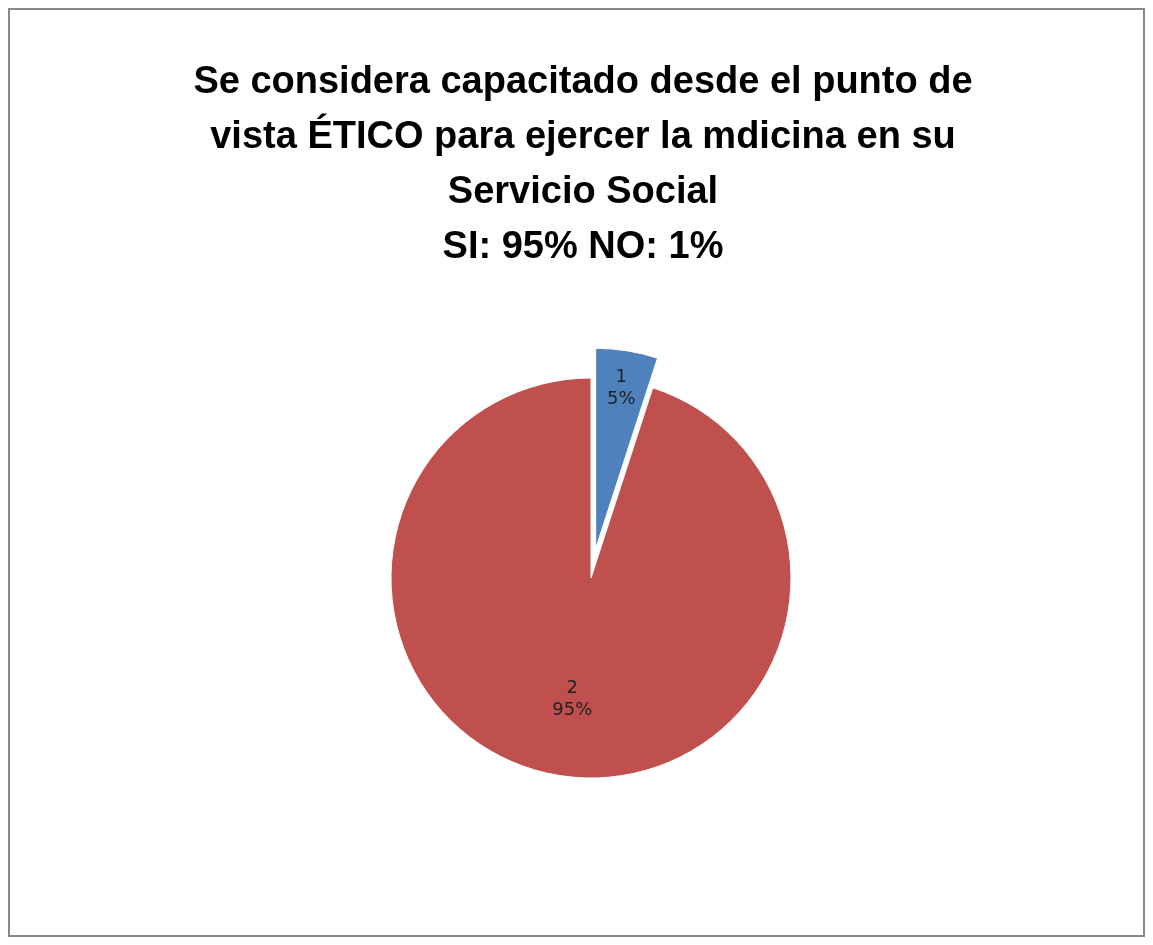  What do you see at coordinates (583, 245) in the screenshot?
I see `chart-subtitle: SI: 95% NO: 1%` at bounding box center [583, 245].